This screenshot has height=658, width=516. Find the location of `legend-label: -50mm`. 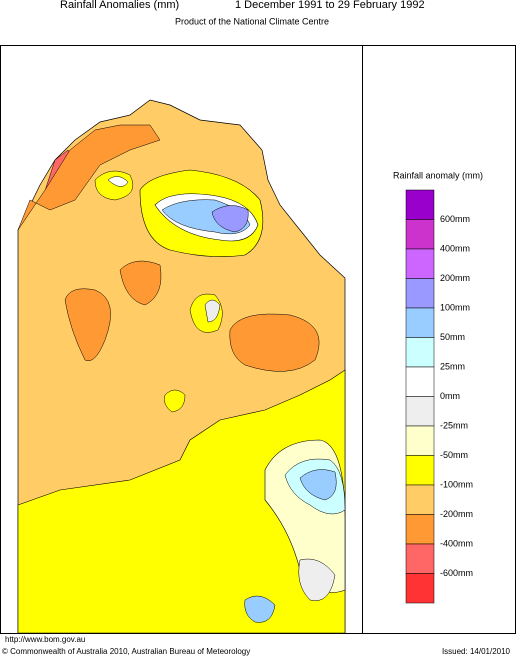

legend-label: -50mm is located at coordinates (454, 455).